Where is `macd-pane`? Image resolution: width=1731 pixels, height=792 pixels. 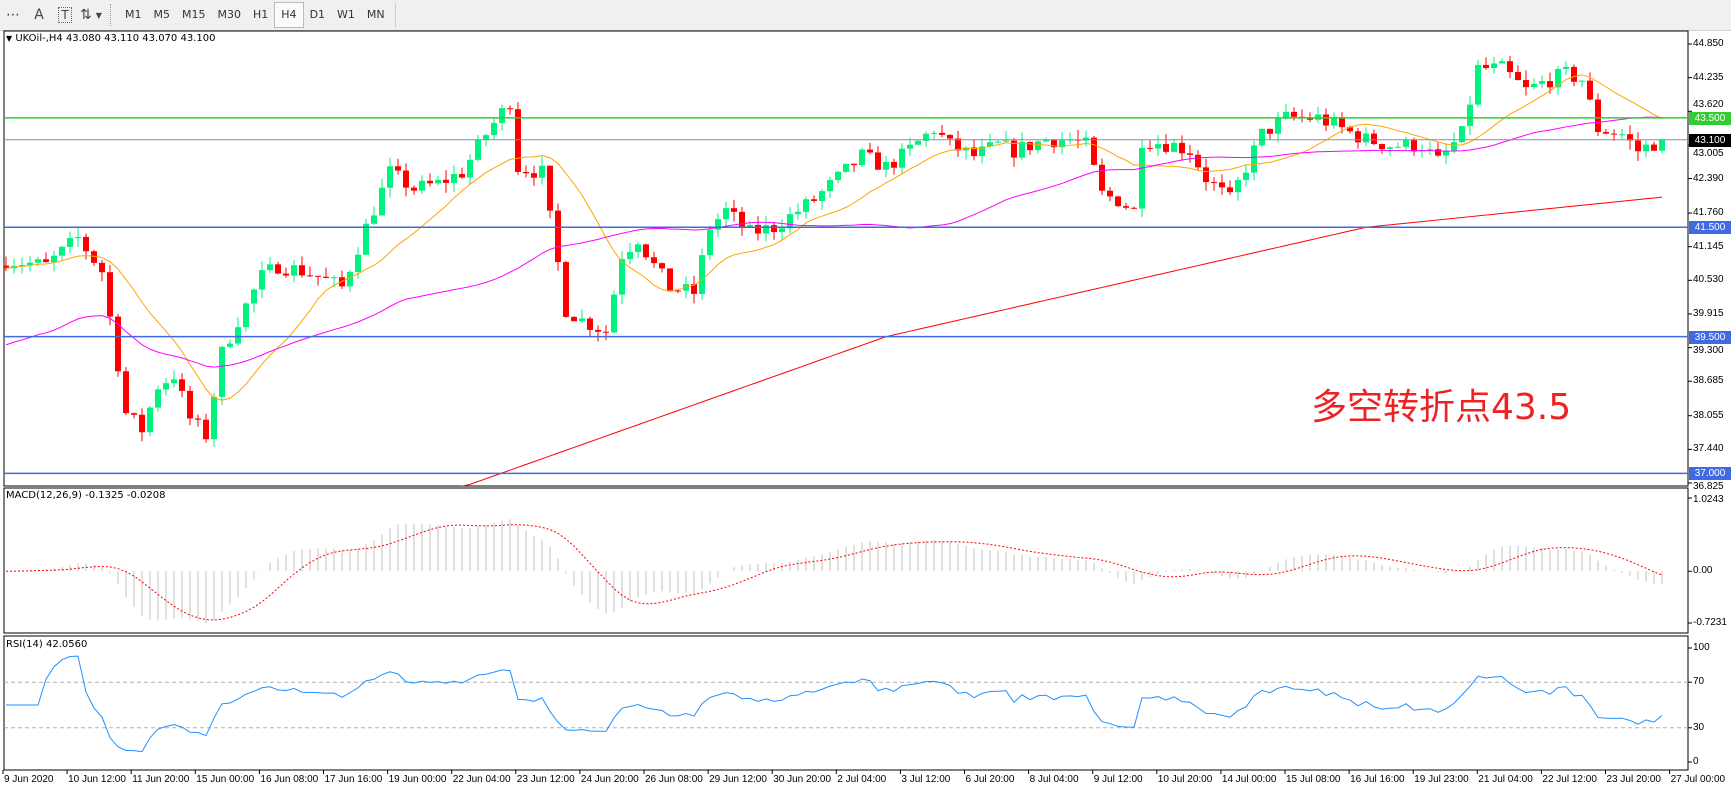 macd-pane is located at coordinates (834, 571).